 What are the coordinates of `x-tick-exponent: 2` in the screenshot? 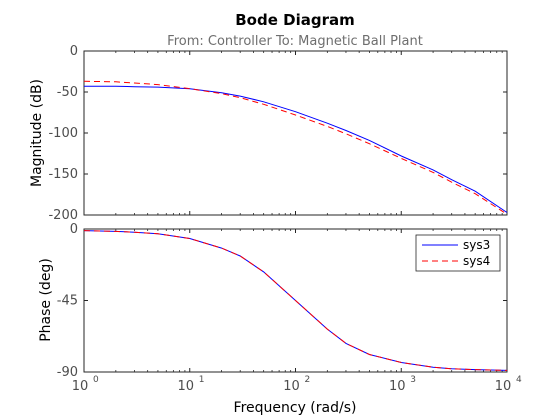 It's located at (308, 380).